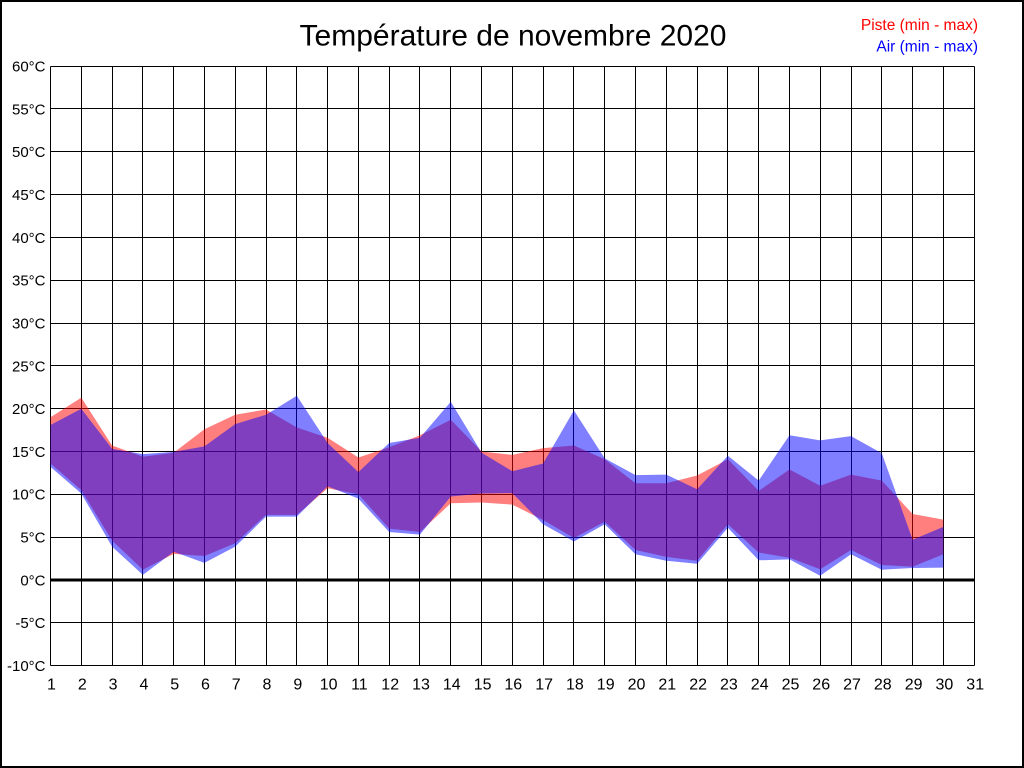 The image size is (1024, 768). I want to click on svg-text: 21, so click(667, 684).